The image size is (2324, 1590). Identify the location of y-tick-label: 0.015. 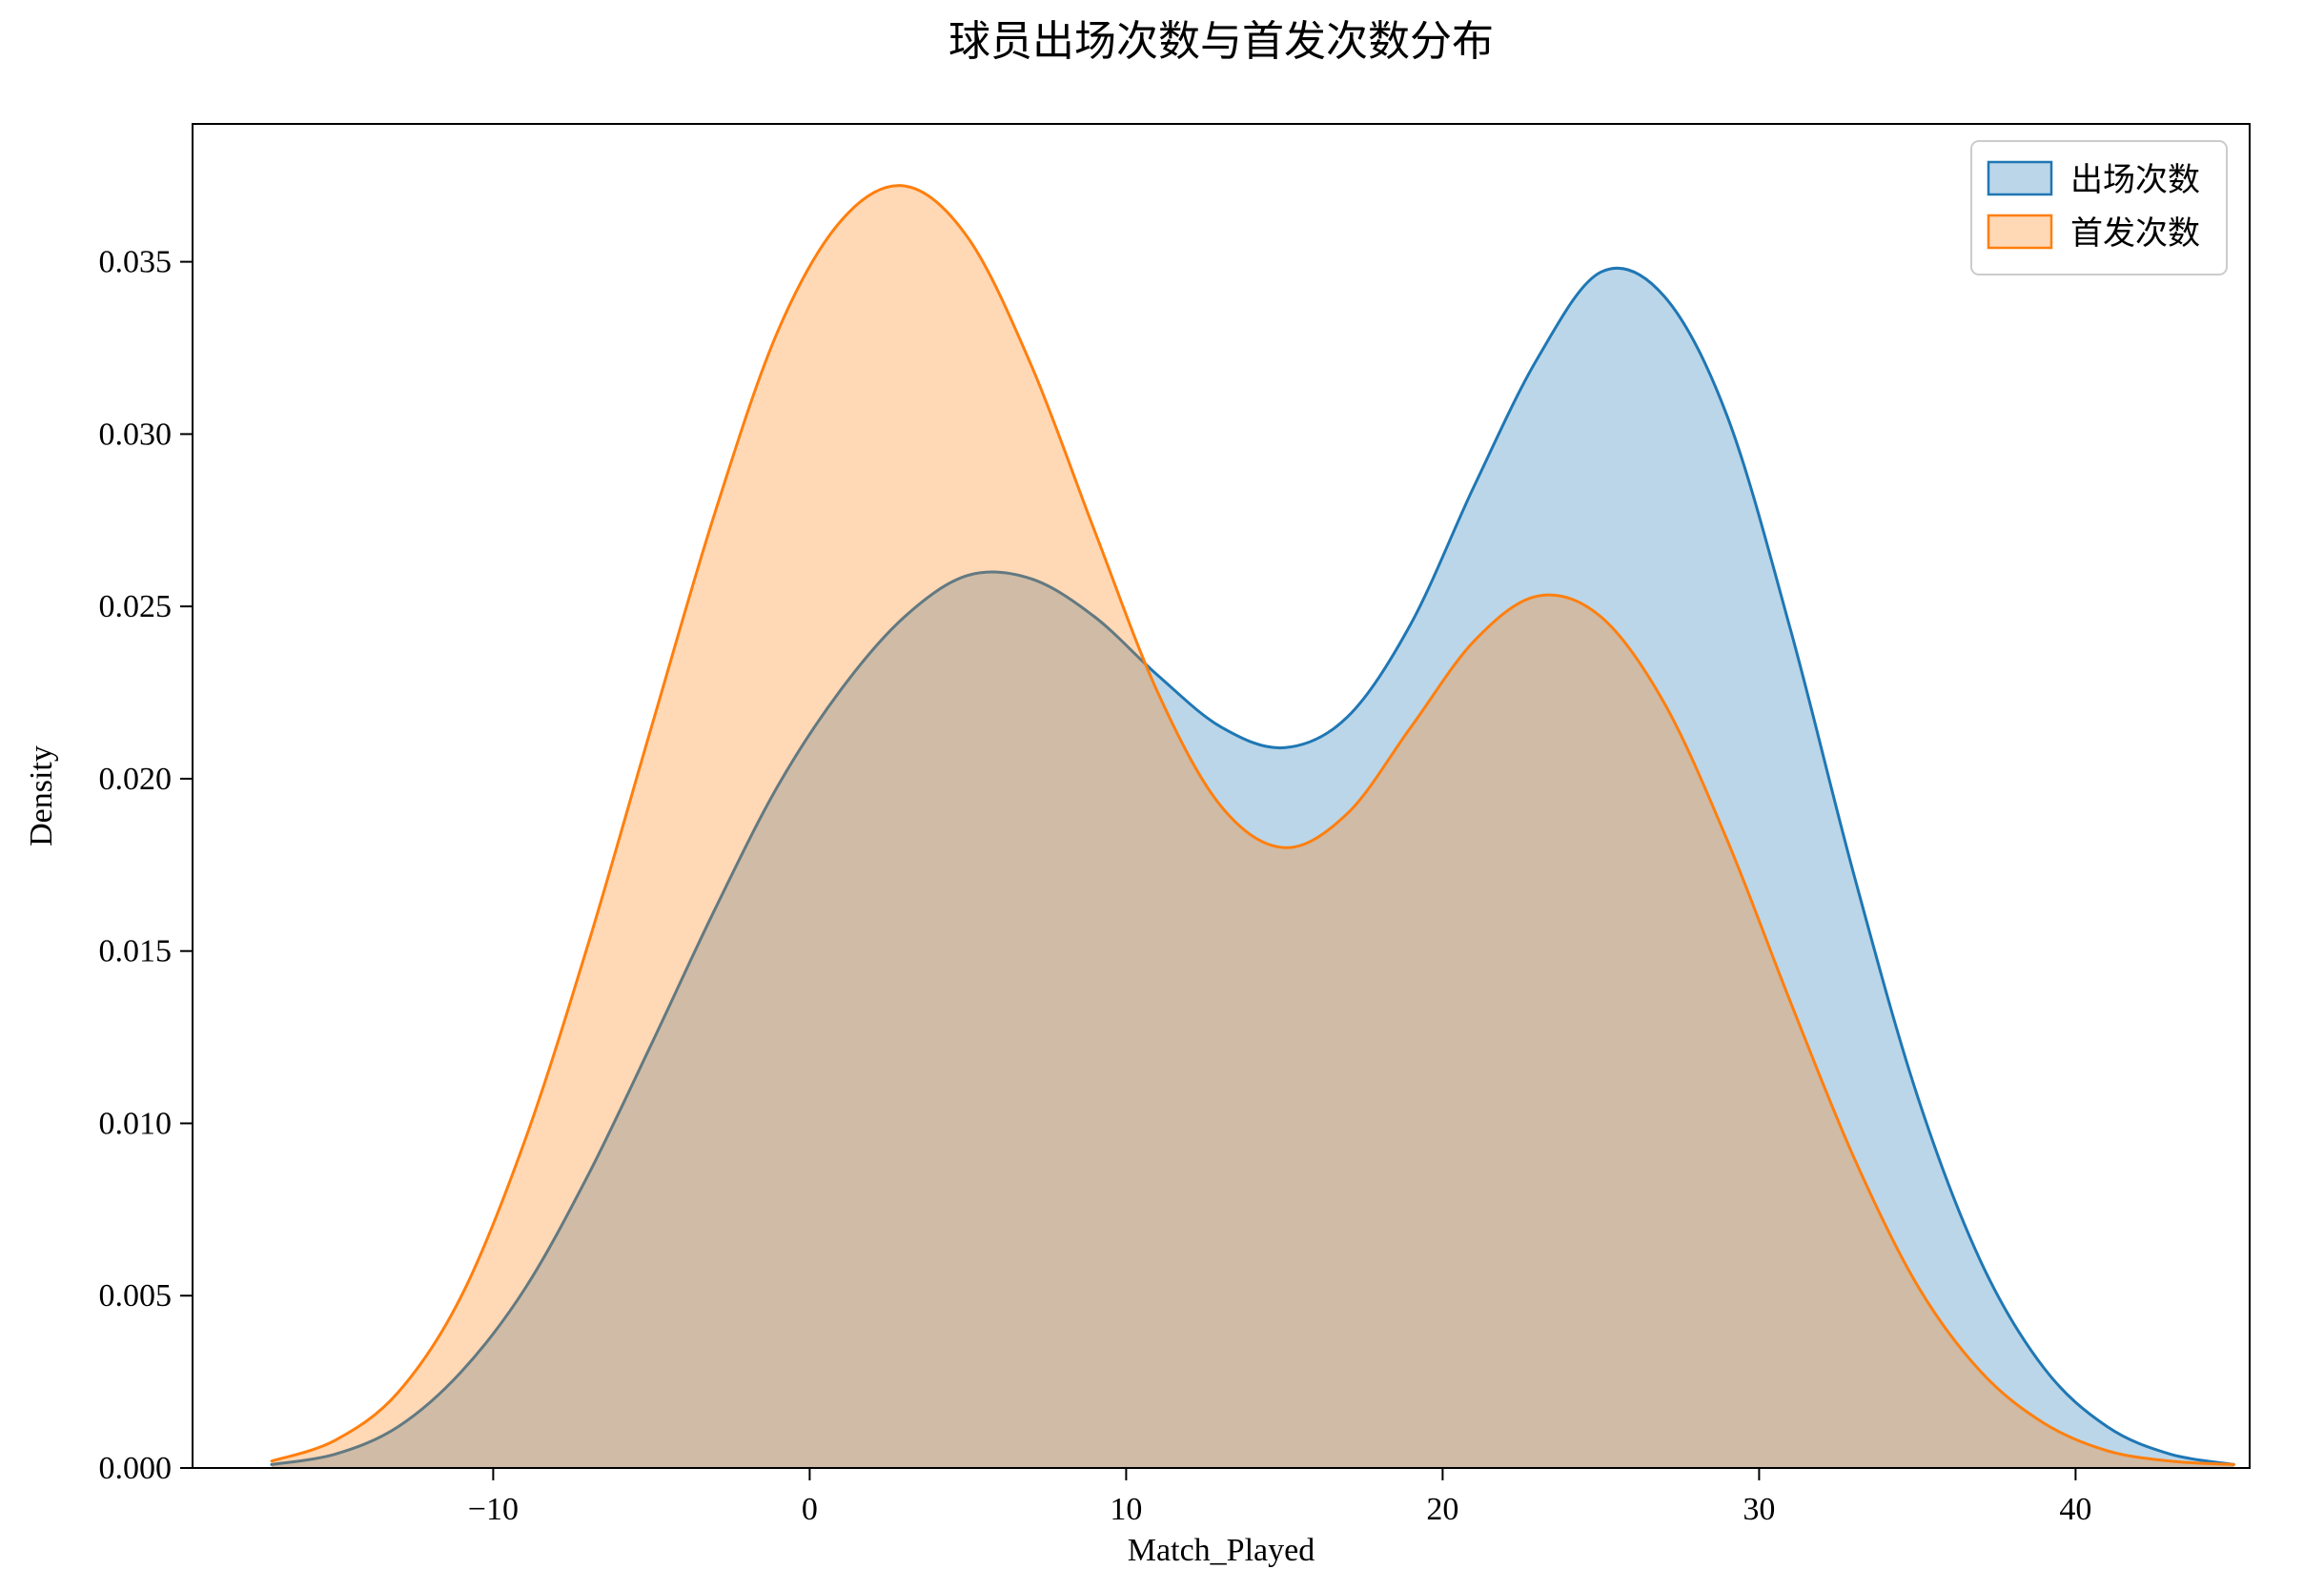
(136, 951).